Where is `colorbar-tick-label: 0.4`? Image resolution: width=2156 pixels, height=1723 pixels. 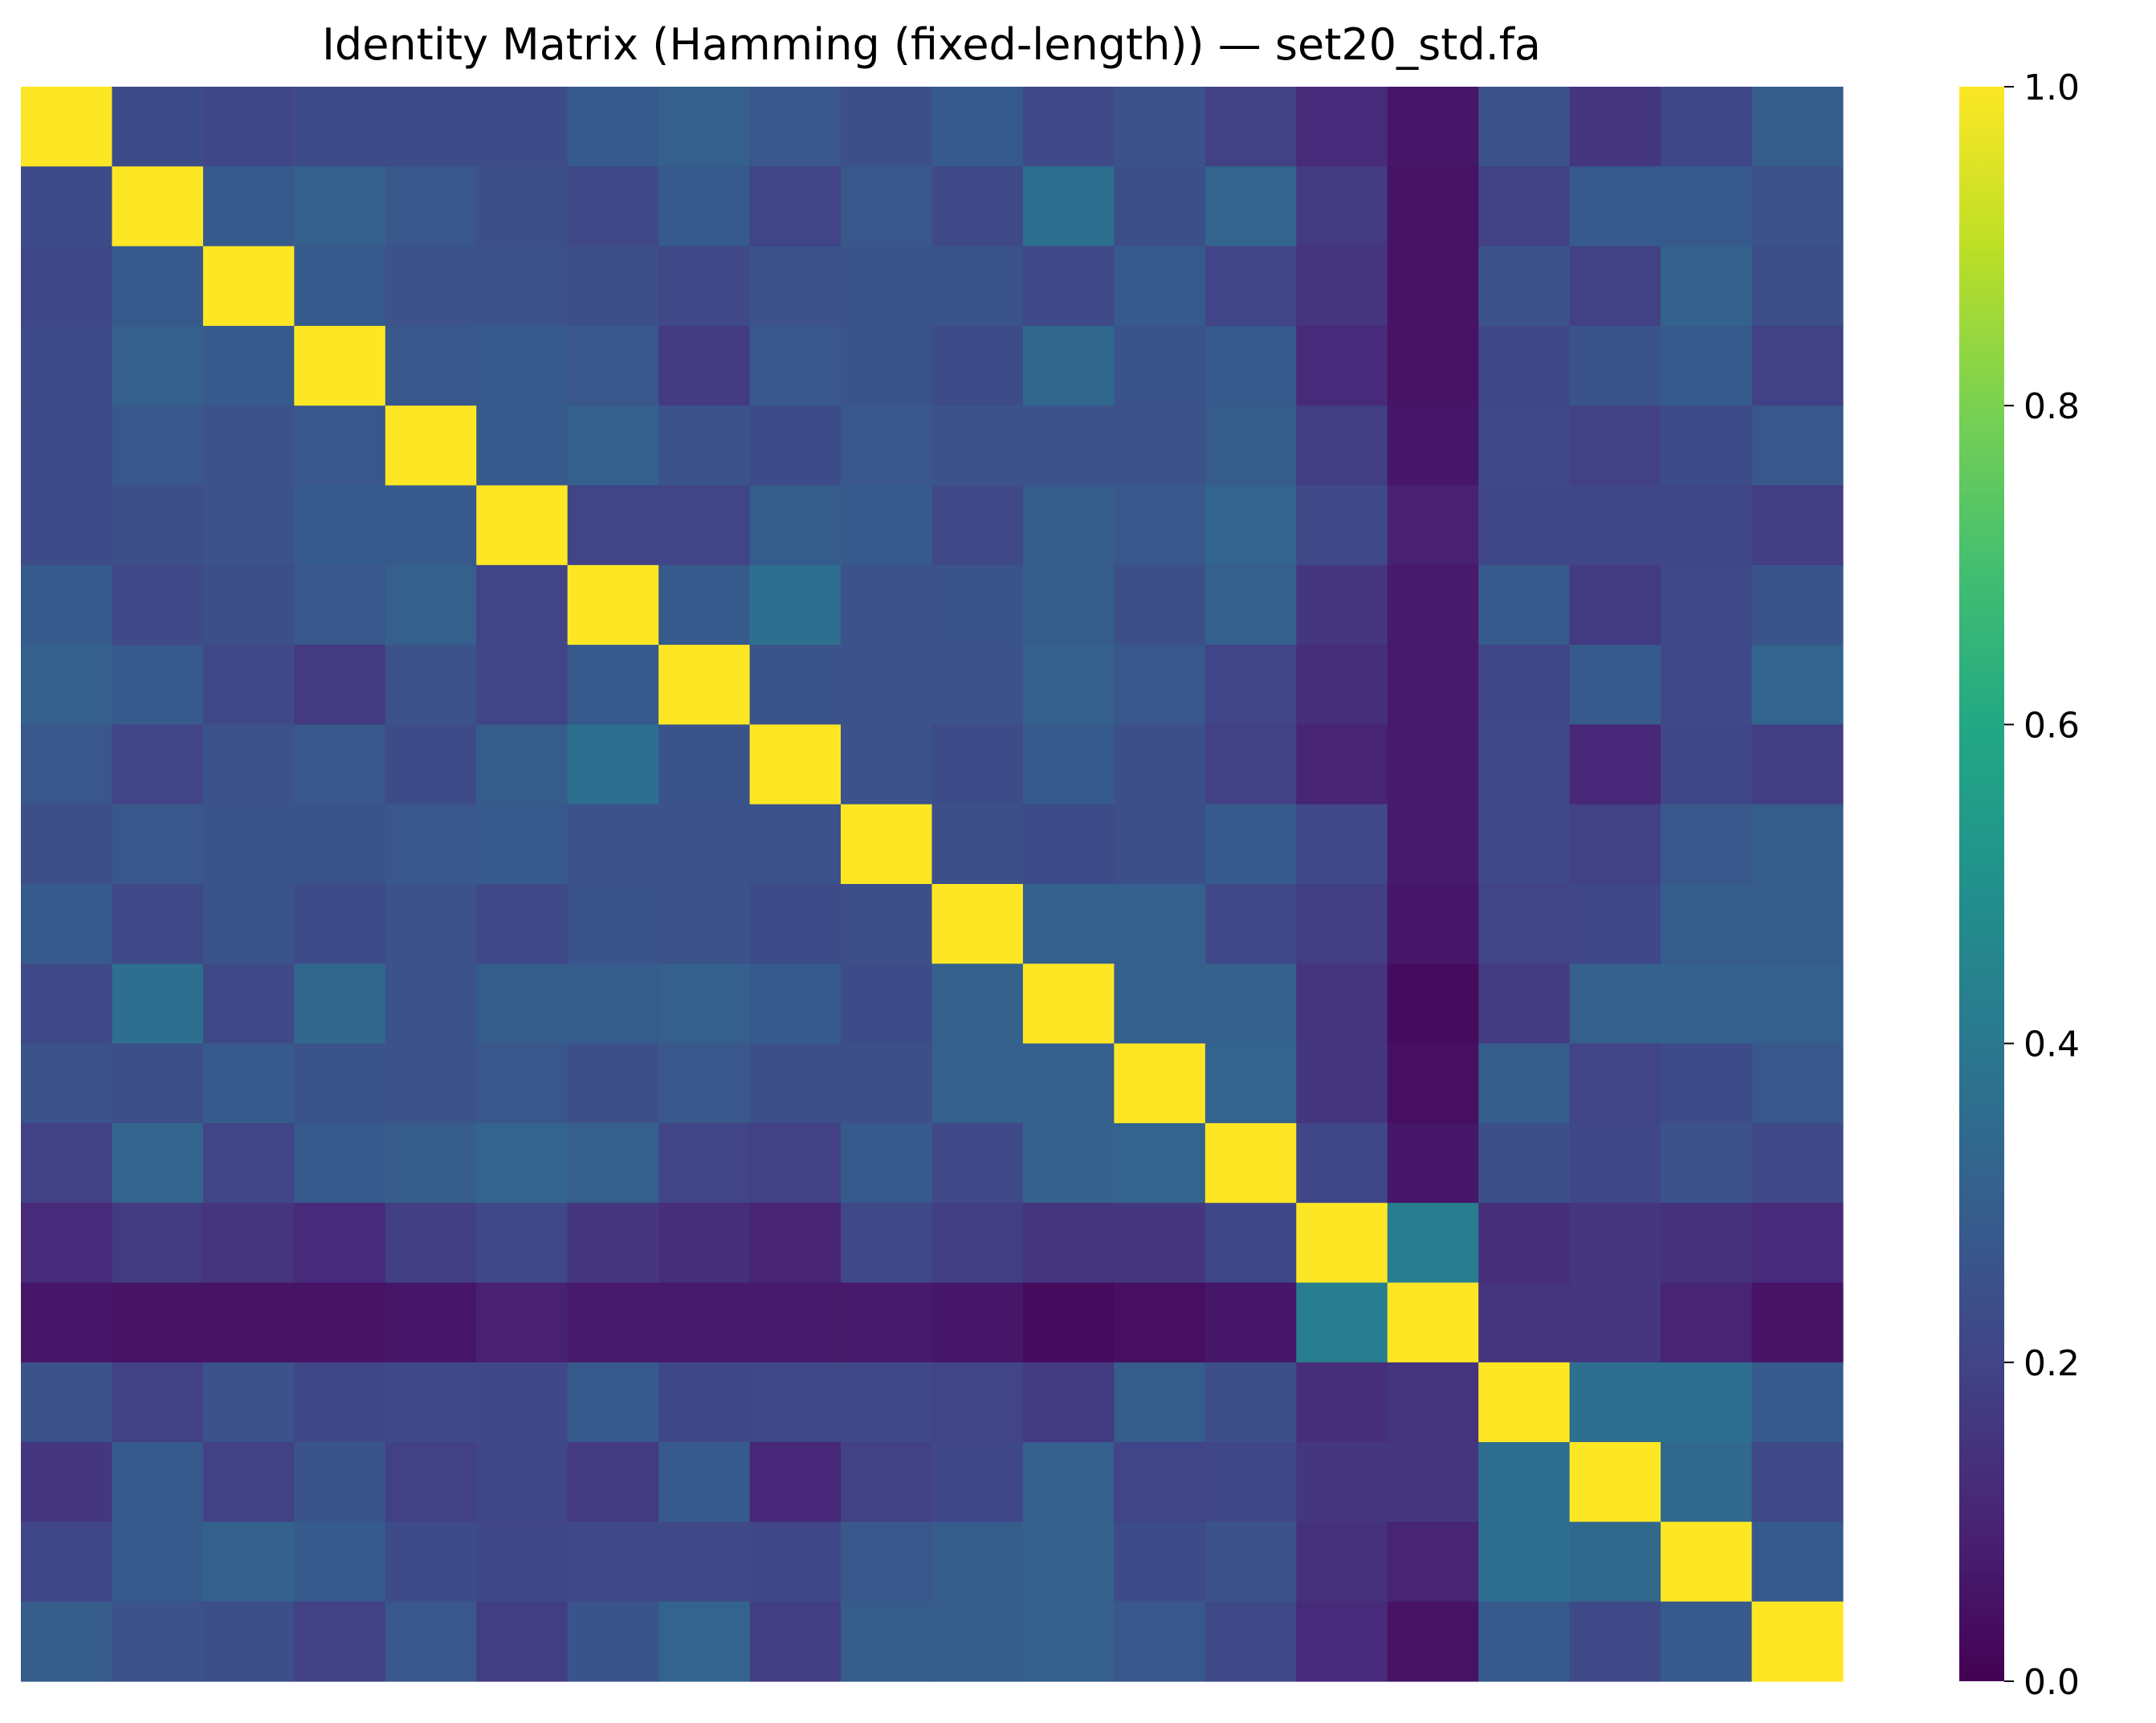
colorbar-tick-label: 0.4 is located at coordinates (2052, 1044).